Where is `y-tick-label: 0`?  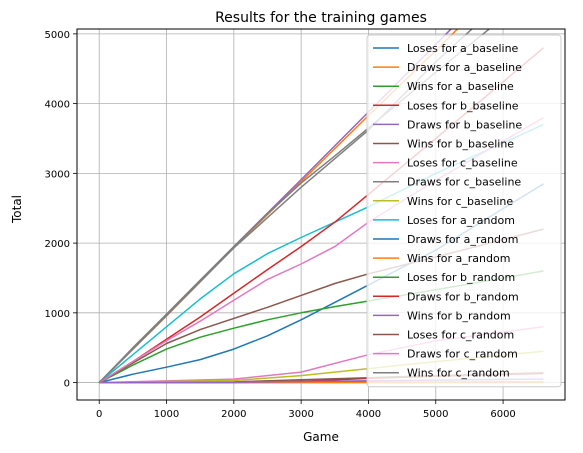 y-tick-label: 0 is located at coordinates (67, 384).